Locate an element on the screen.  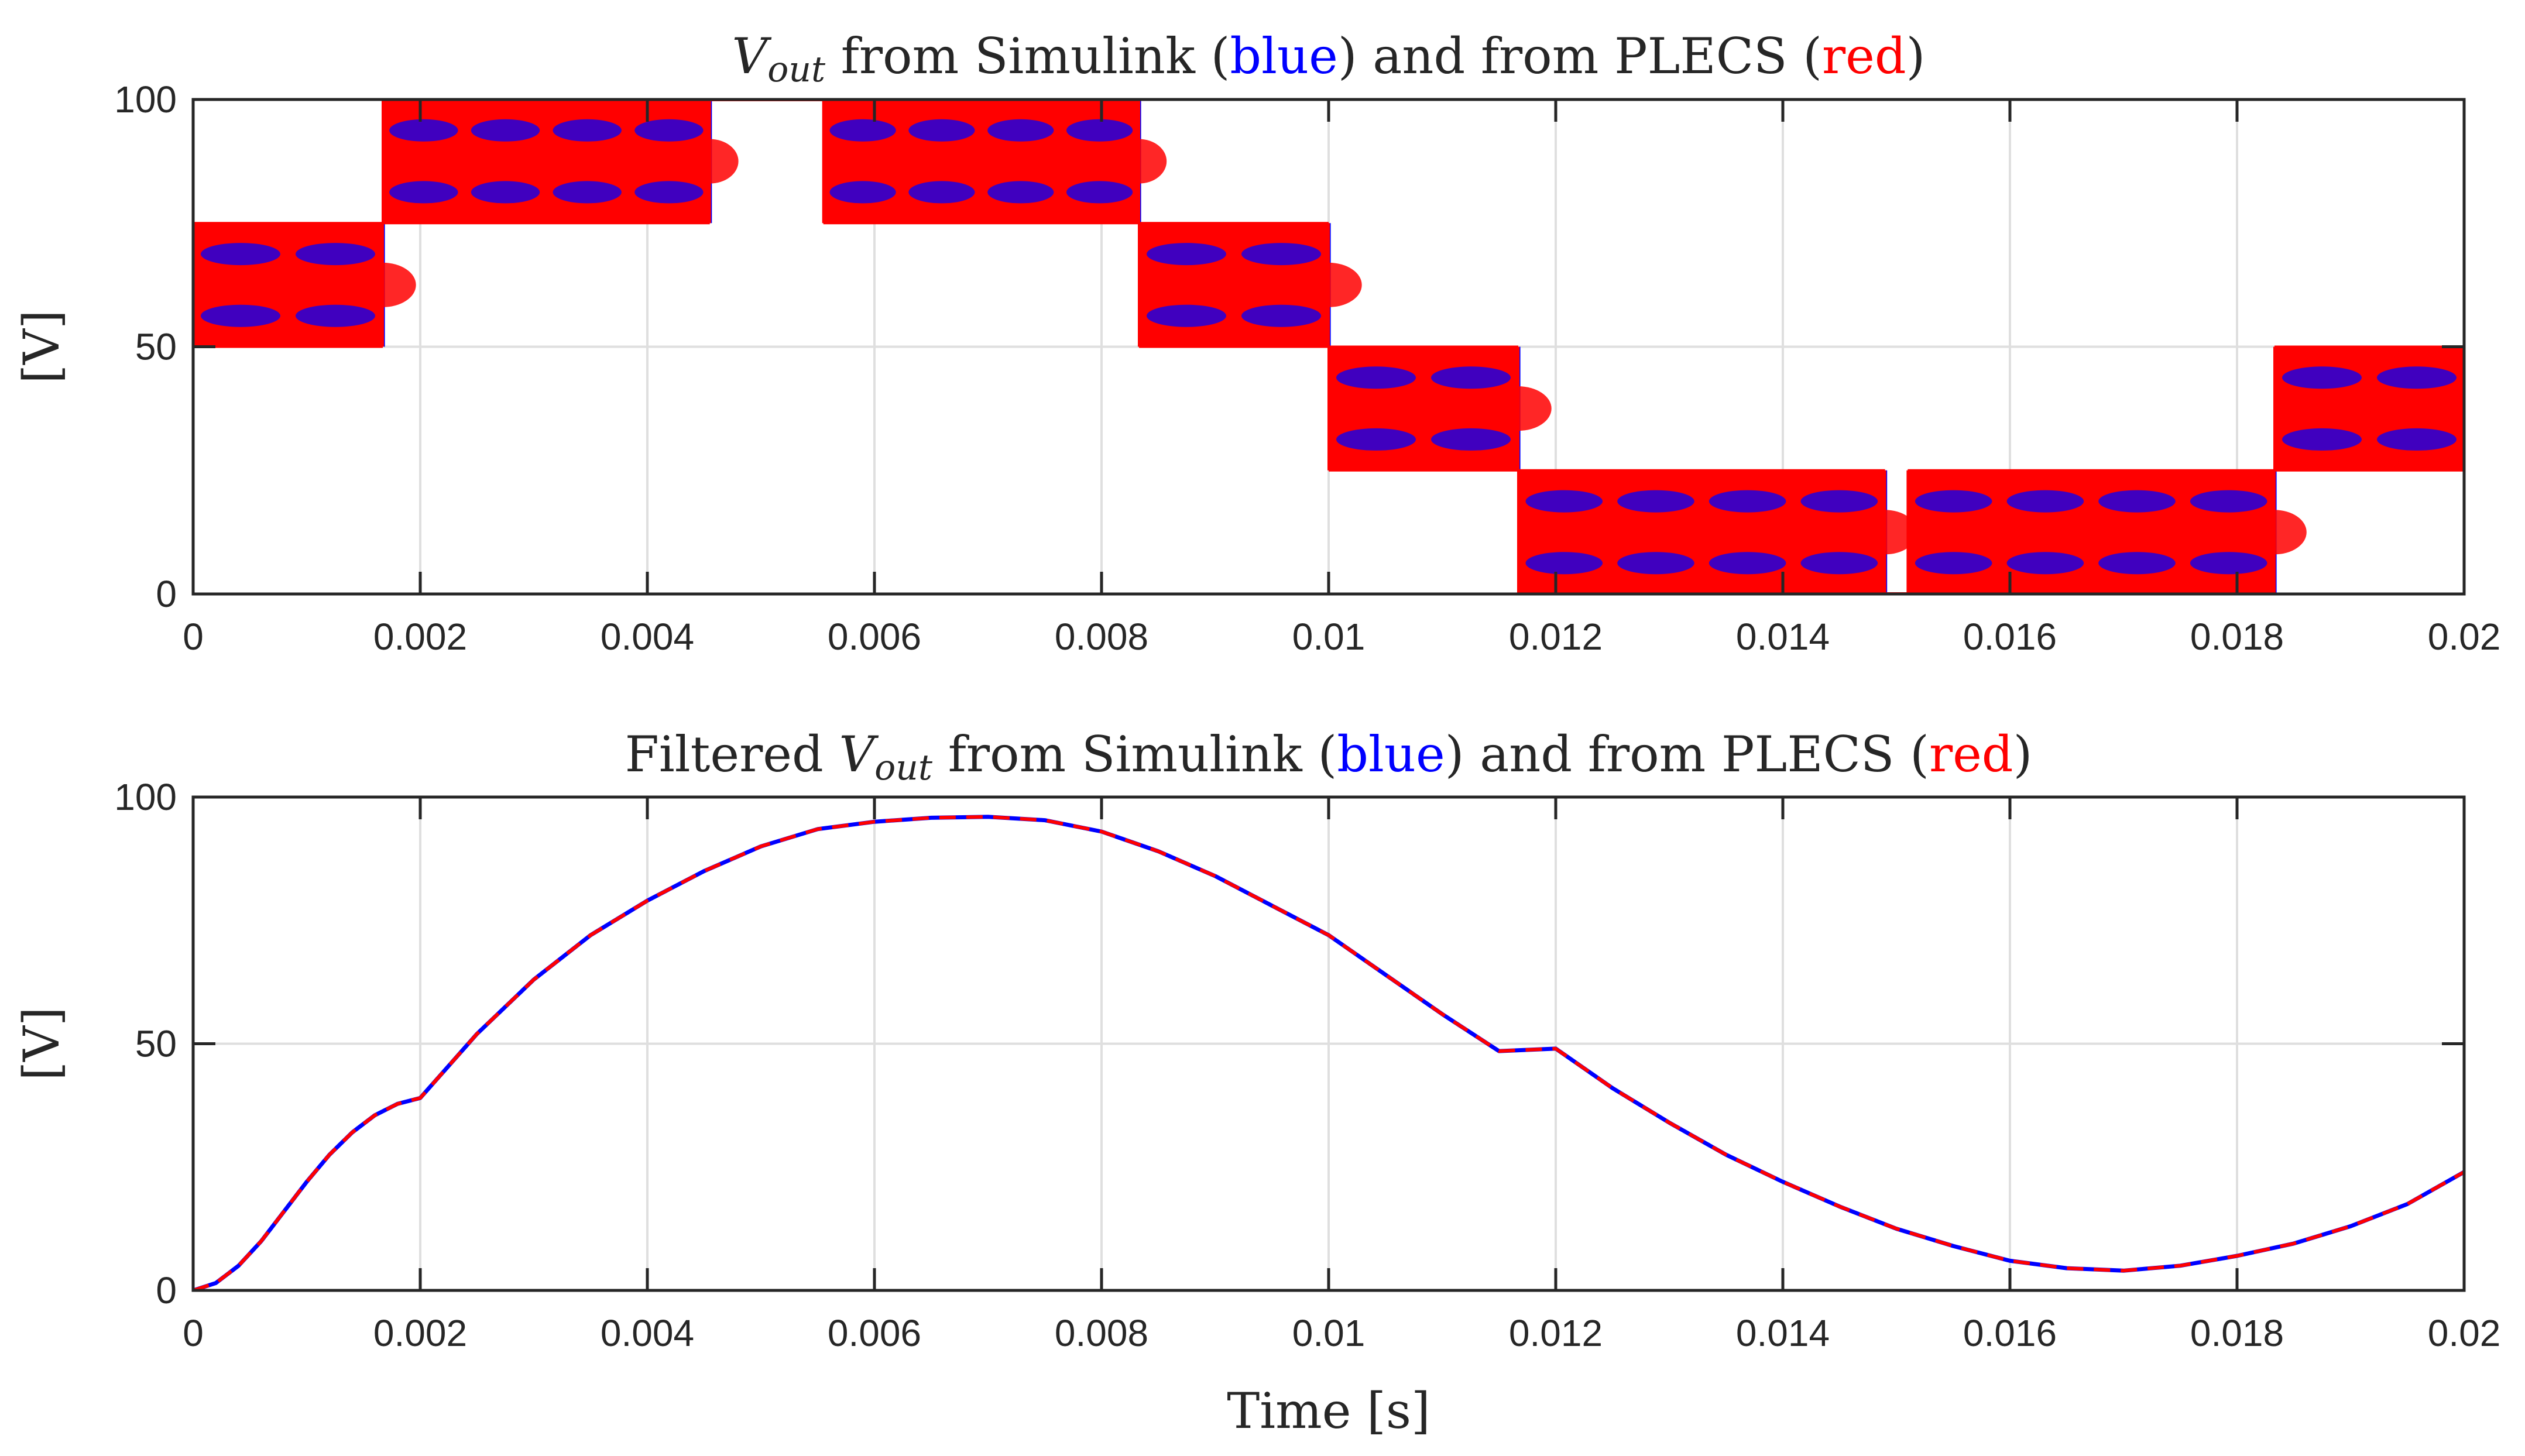
y-tick-label: 0 is located at coordinates (166, 1290).